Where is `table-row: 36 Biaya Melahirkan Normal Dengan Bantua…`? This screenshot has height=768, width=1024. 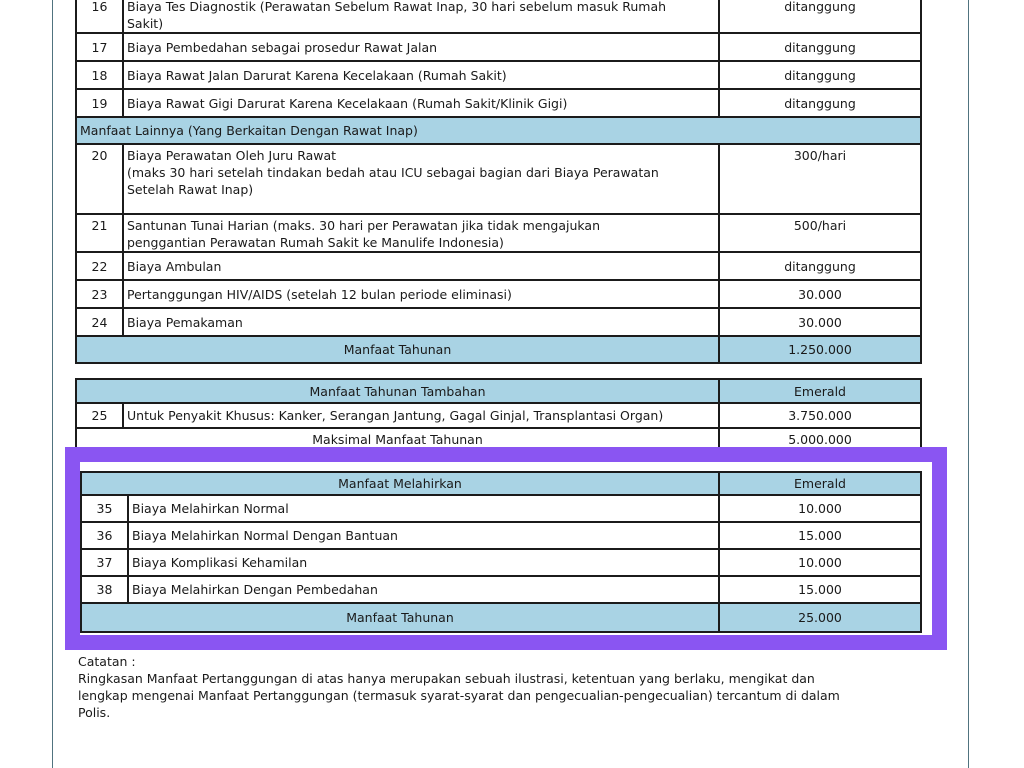
table-row: 36 Biaya Melahirkan Normal Dengan Bantua… is located at coordinates (501, 535).